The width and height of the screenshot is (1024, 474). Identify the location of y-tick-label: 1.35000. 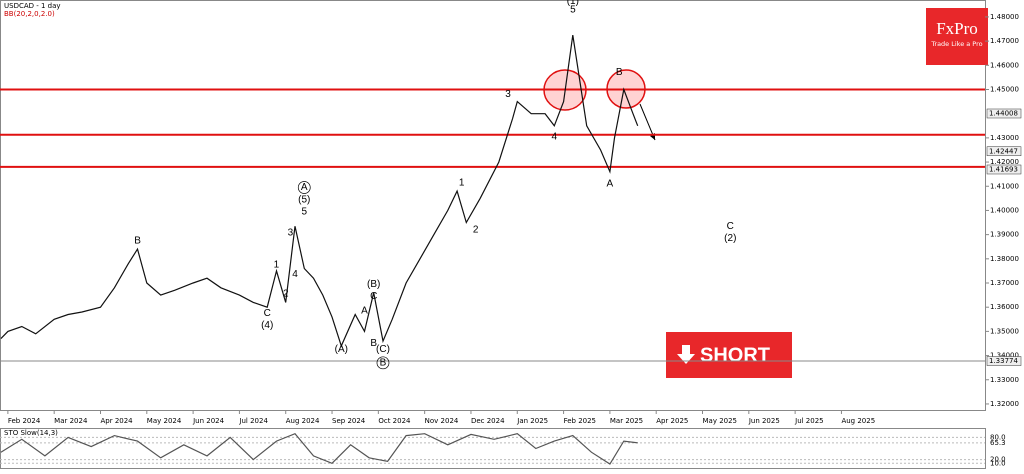
(1004, 331).